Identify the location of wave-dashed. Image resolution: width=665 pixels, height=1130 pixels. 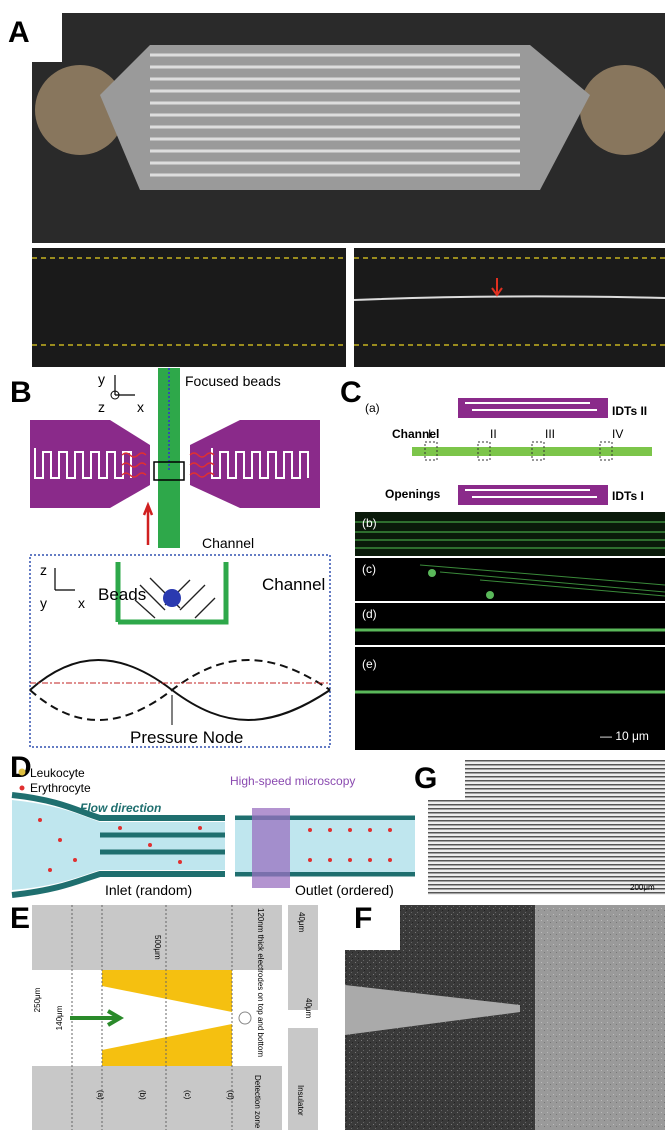
(180, 690).